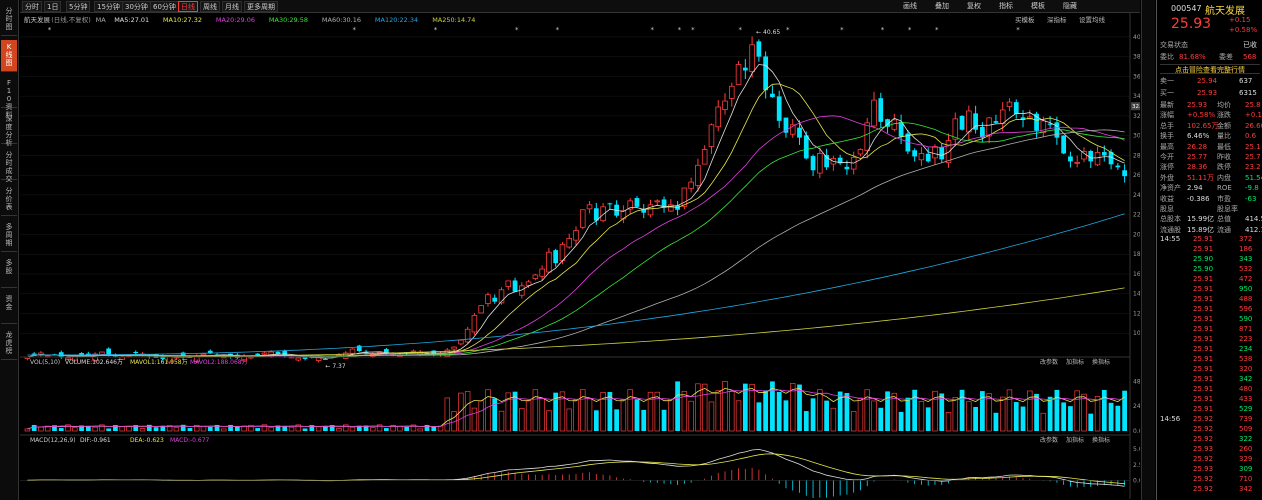 The width and height of the screenshot is (1262, 500). What do you see at coordinates (9, 20) in the screenshot?
I see `left-tab-0: 分时图` at bounding box center [9, 20].